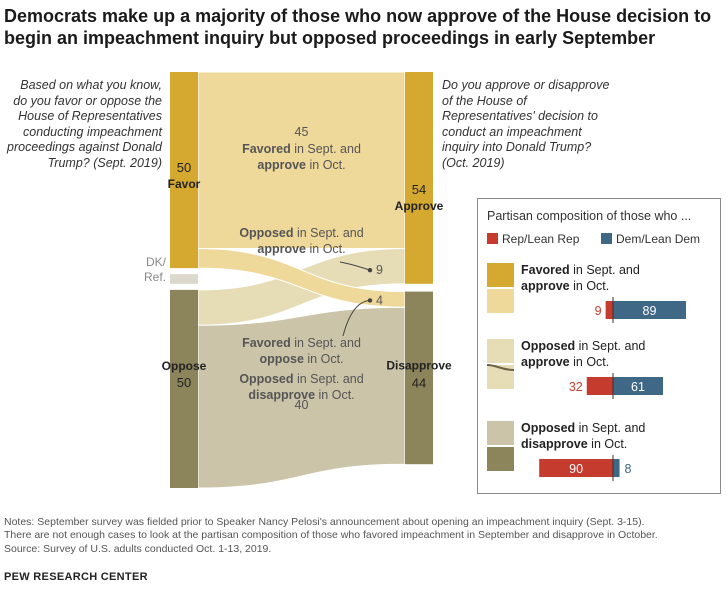 The height and width of the screenshot is (599, 727). I want to click on small-flow-value-4: 4, so click(379, 300).